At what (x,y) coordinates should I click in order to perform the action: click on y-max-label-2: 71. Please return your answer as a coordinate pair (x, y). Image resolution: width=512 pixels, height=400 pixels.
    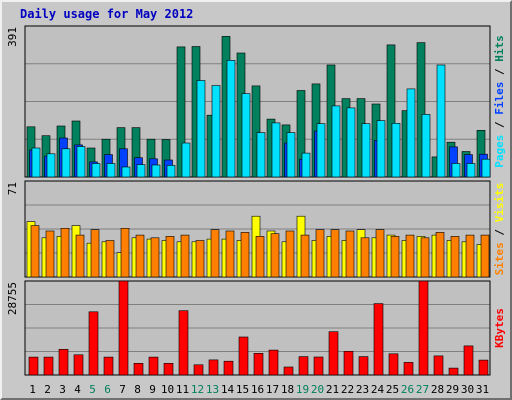
    Looking at the image, I should click on (12, 188).